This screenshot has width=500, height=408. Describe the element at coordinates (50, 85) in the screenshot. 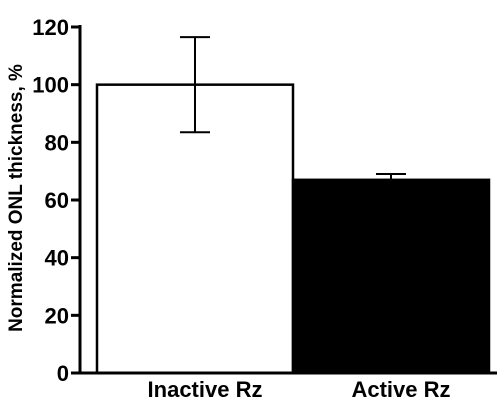

I see `y-tick-label-100: 100` at that location.